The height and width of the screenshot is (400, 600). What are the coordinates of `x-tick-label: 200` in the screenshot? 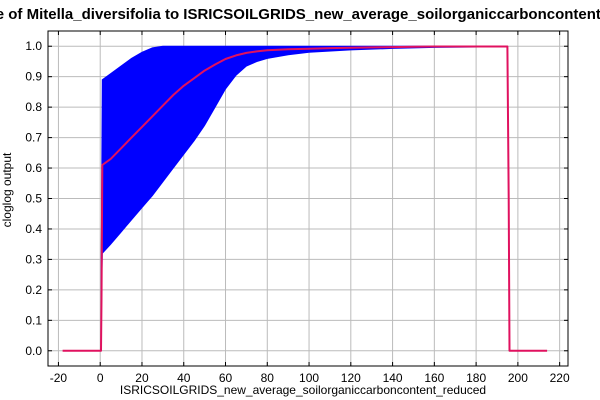 It's located at (518, 378).